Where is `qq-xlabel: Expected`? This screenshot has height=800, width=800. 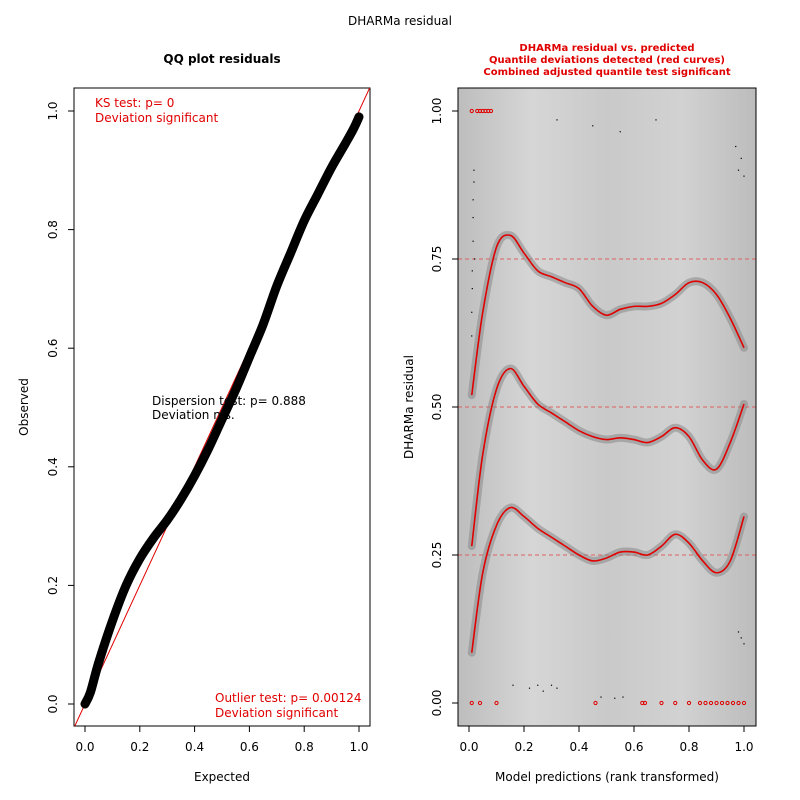 qq-xlabel: Expected is located at coordinates (222, 777).